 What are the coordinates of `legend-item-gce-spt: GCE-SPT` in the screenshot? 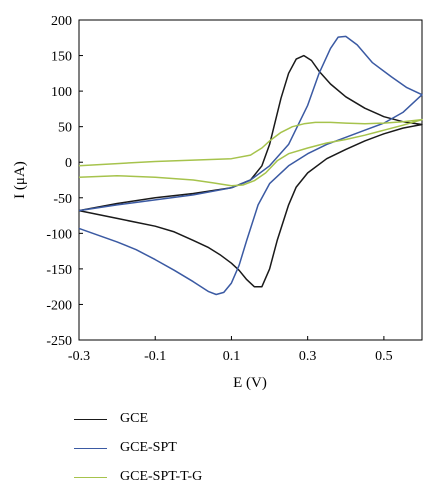 It's located at (138, 448).